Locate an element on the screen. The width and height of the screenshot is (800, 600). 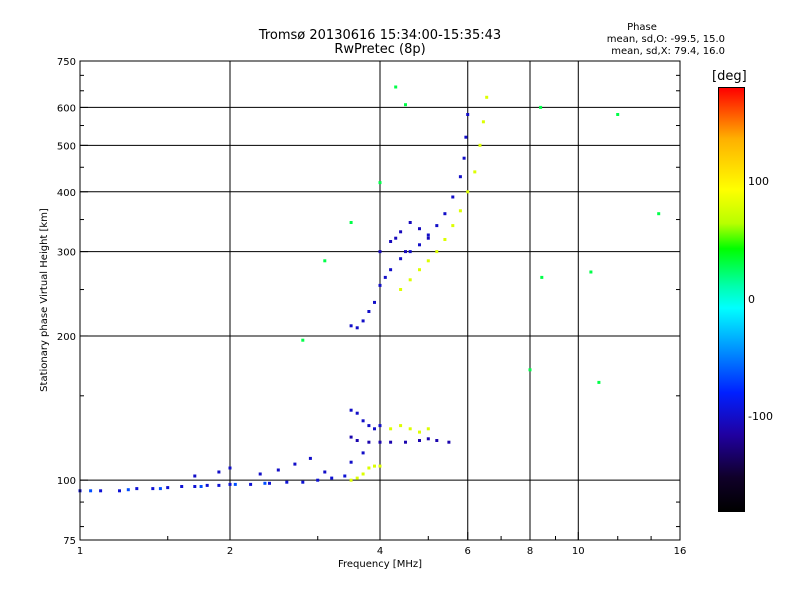
x-axis-label: Frequency [MHz] is located at coordinates (380, 564).